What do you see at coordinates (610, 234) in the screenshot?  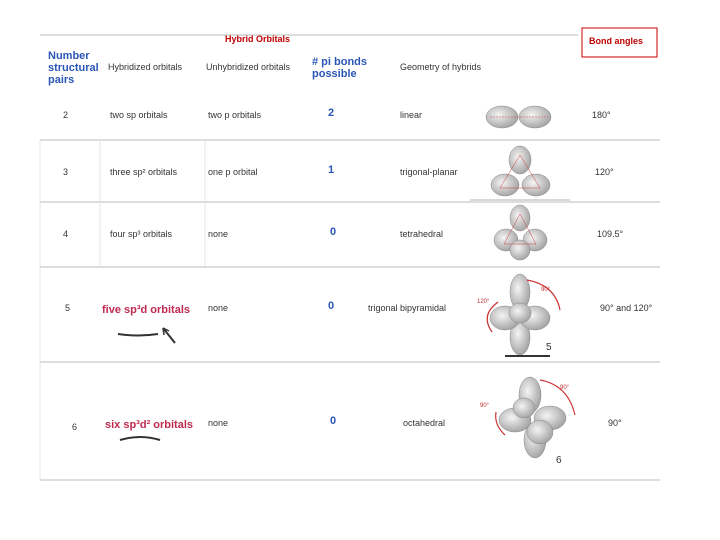 I see `bond-angle: 109.5°` at bounding box center [610, 234].